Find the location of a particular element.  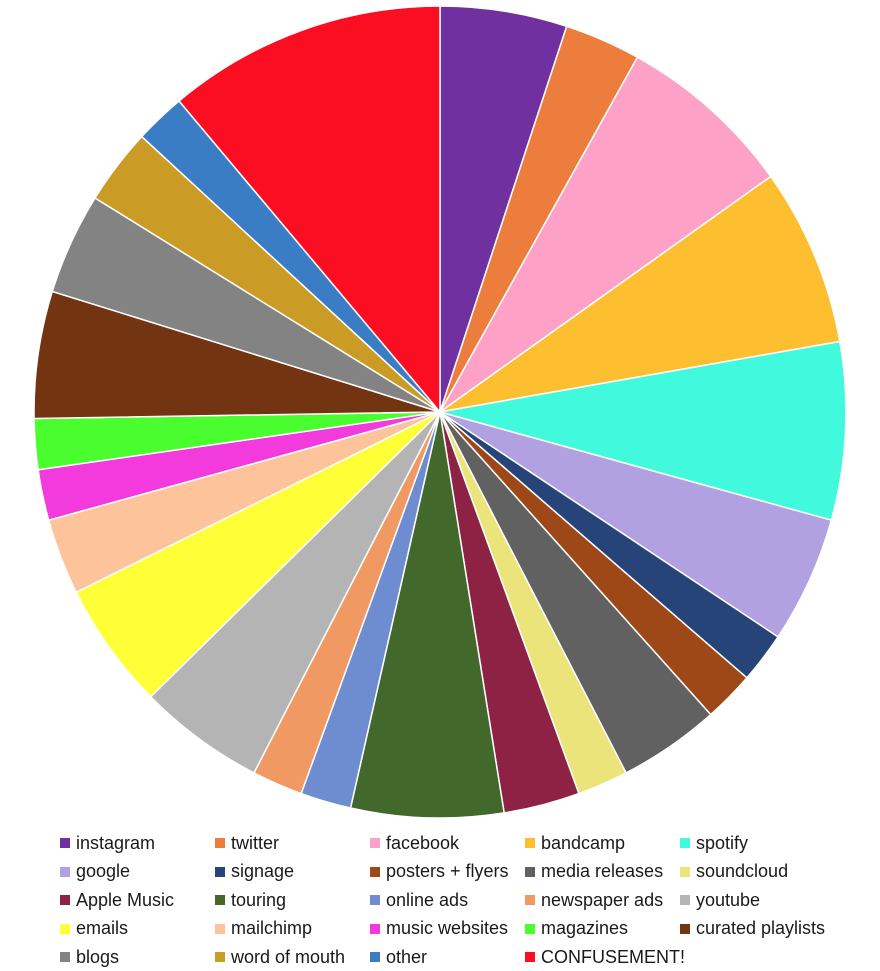

legend-label: newspaper ads is located at coordinates (602, 899).